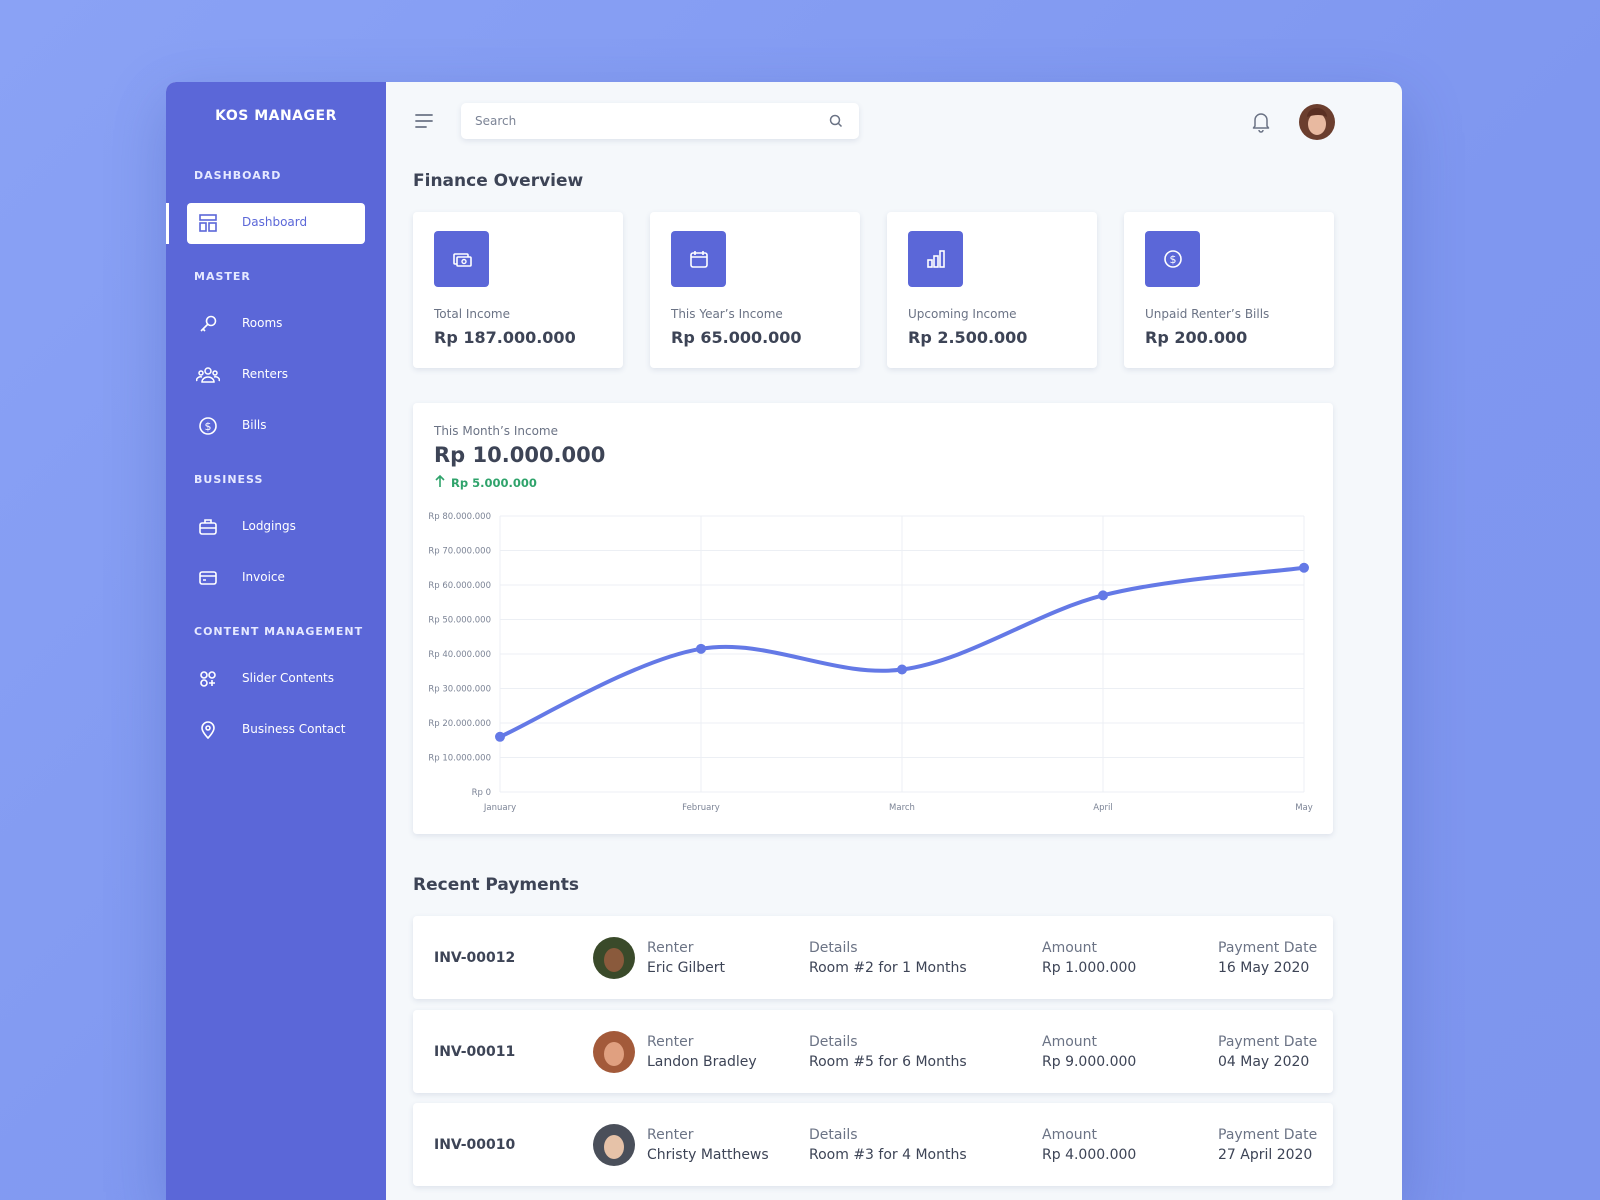 The height and width of the screenshot is (1200, 1600). I want to click on y-tick-label: Rp 70.000.000, so click(459, 552).